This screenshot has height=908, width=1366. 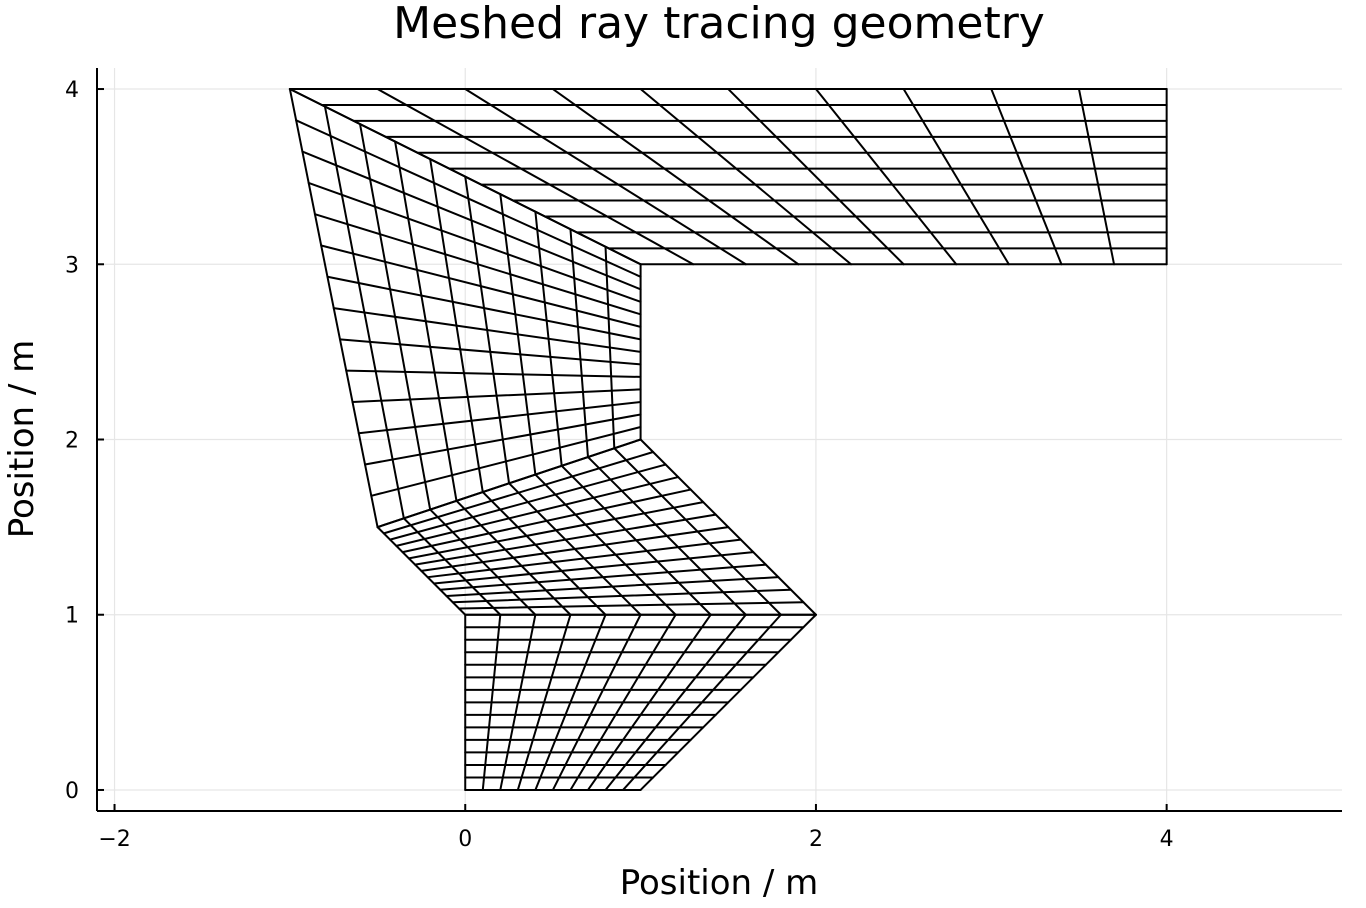 I want to click on y-axis-label: Position / m, so click(x=22, y=439).